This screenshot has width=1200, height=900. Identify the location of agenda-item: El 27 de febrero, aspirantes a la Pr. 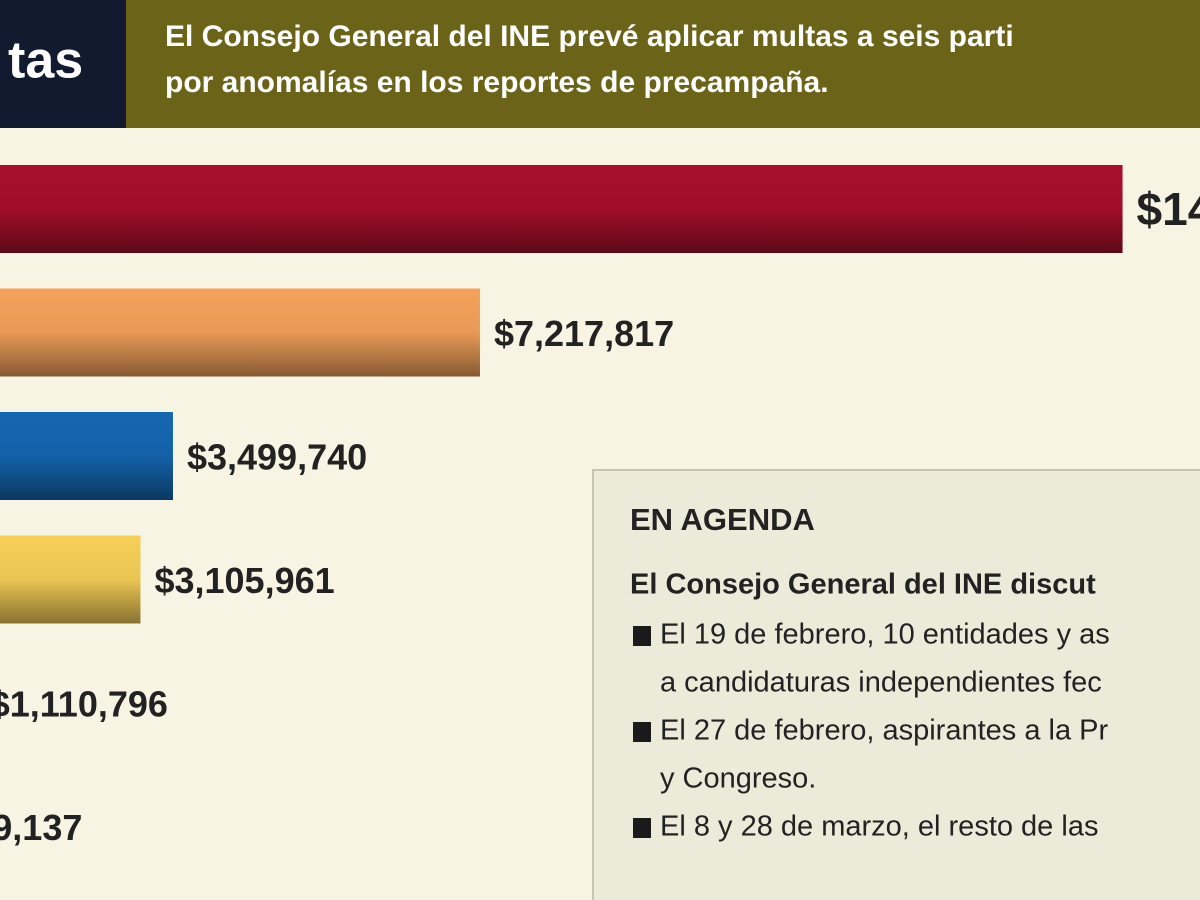
(884, 731).